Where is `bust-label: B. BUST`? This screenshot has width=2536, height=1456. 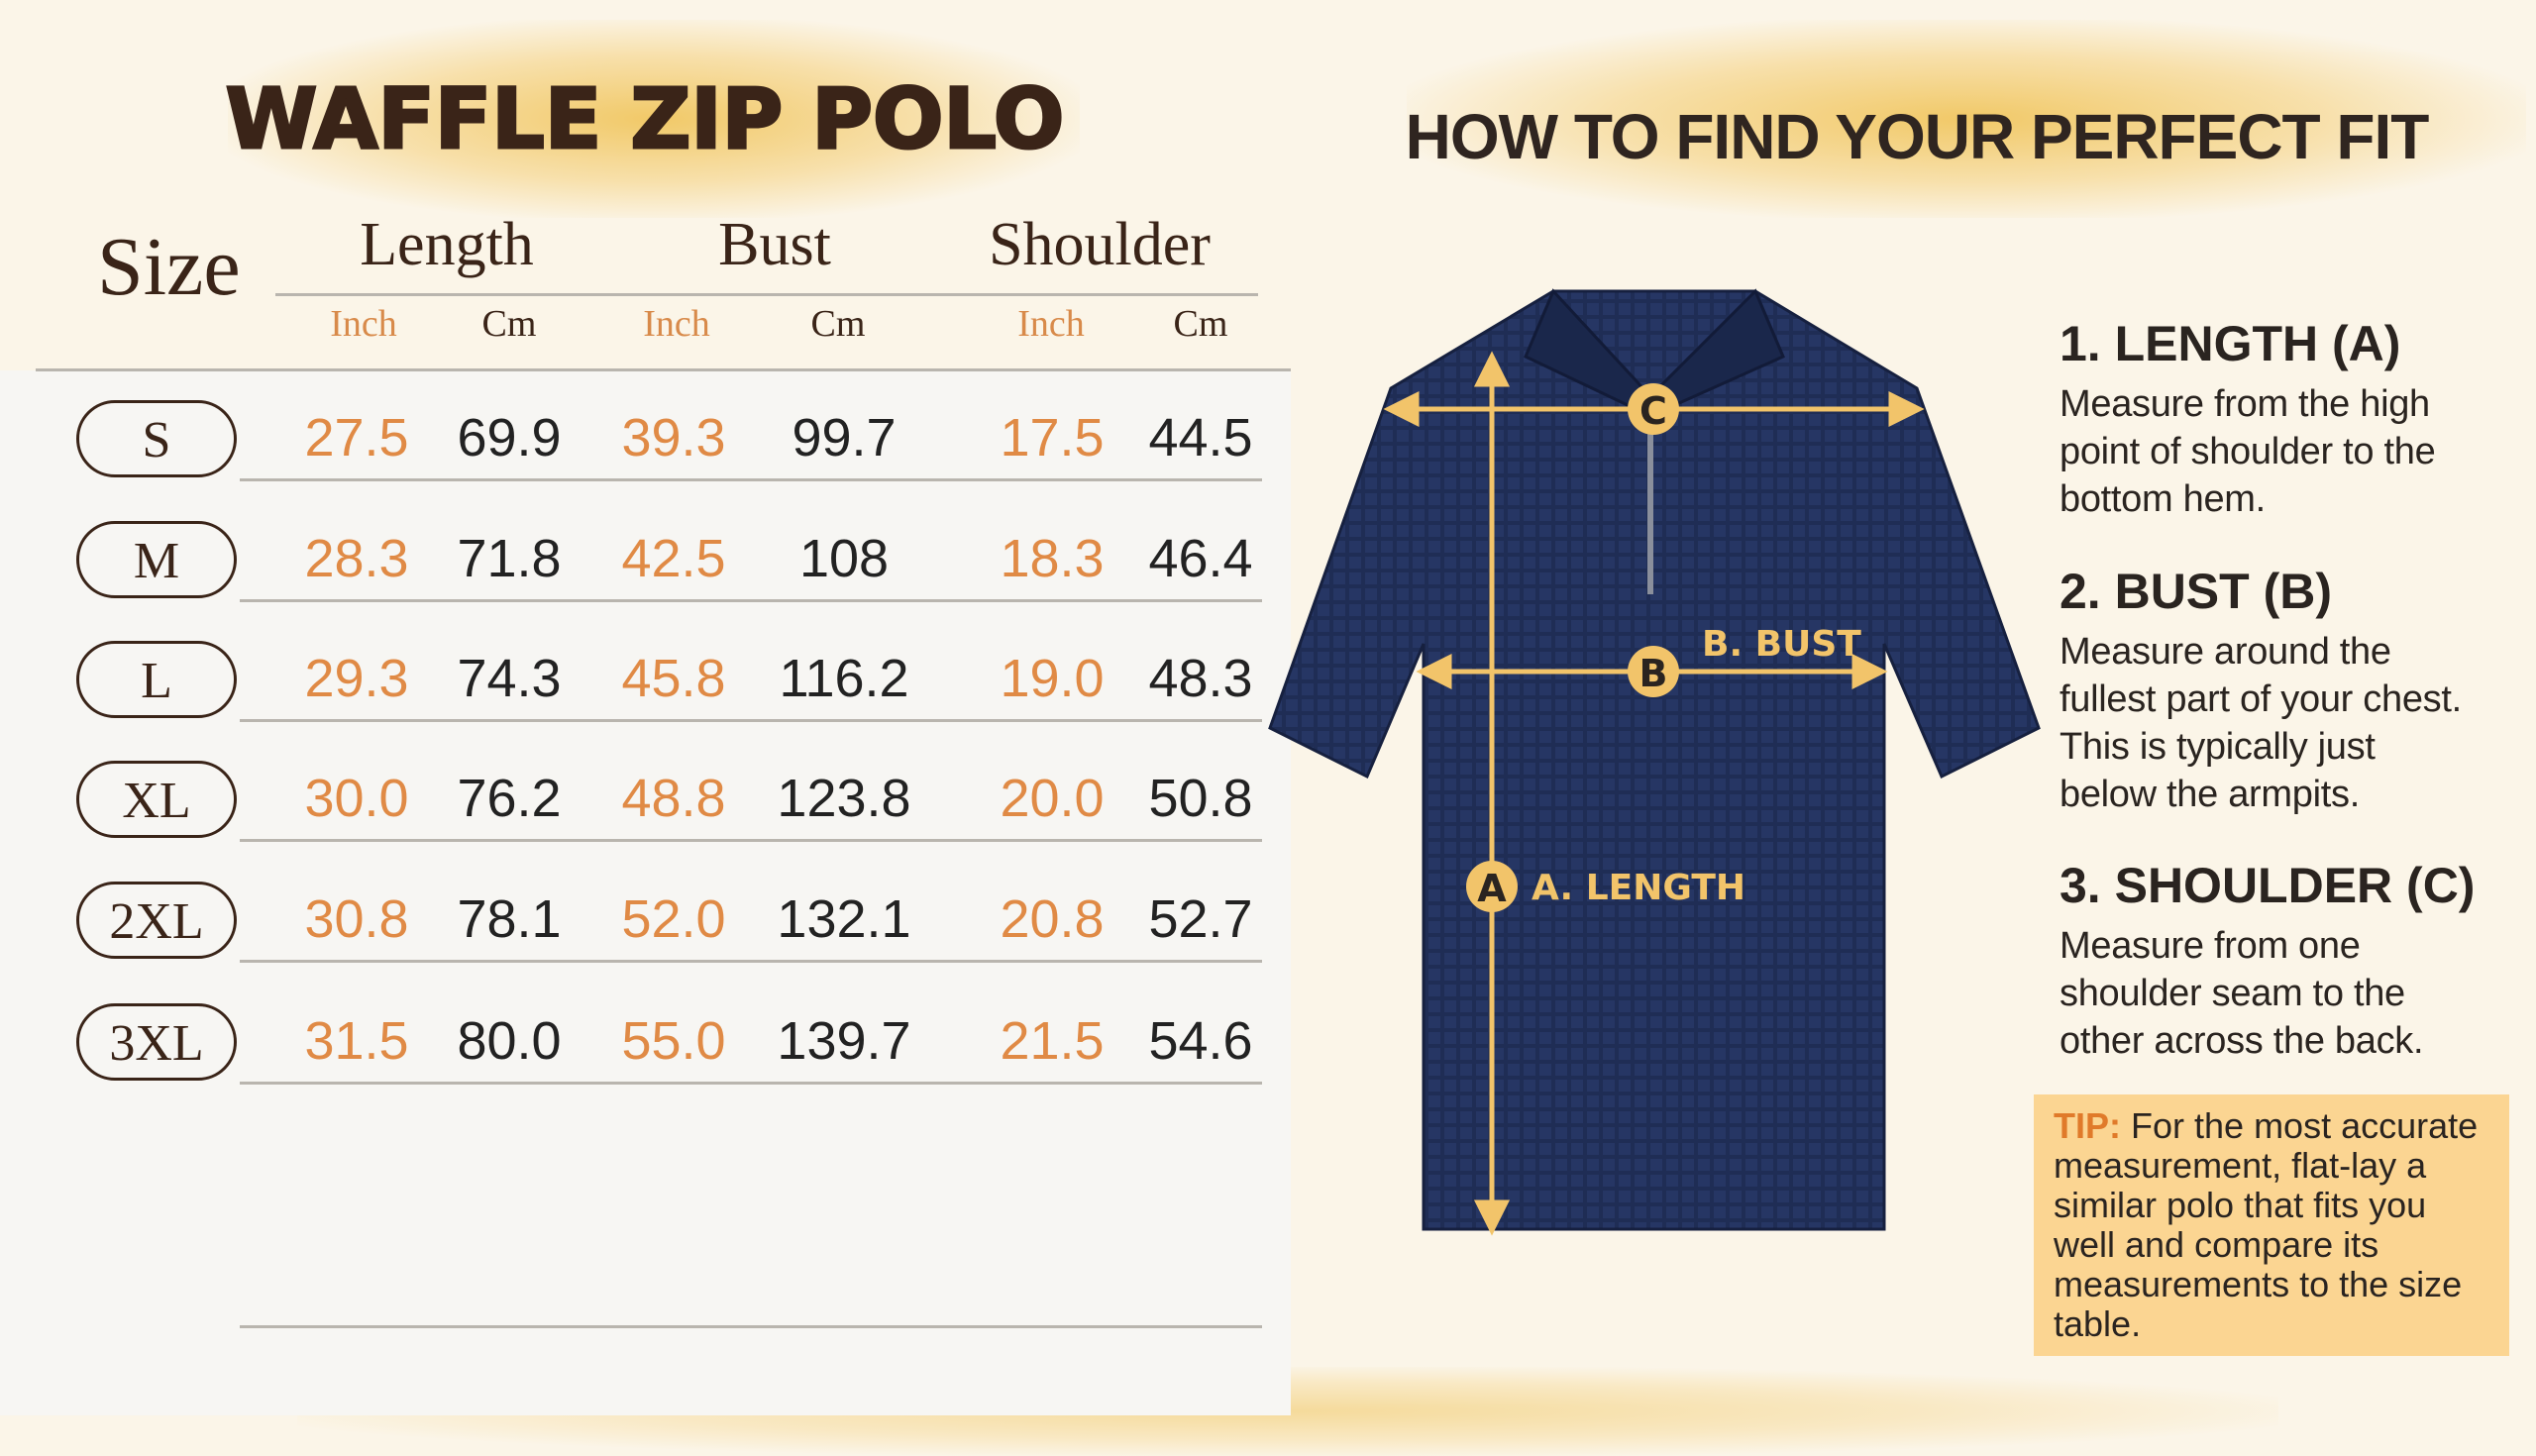 bust-label: B. BUST is located at coordinates (1781, 644).